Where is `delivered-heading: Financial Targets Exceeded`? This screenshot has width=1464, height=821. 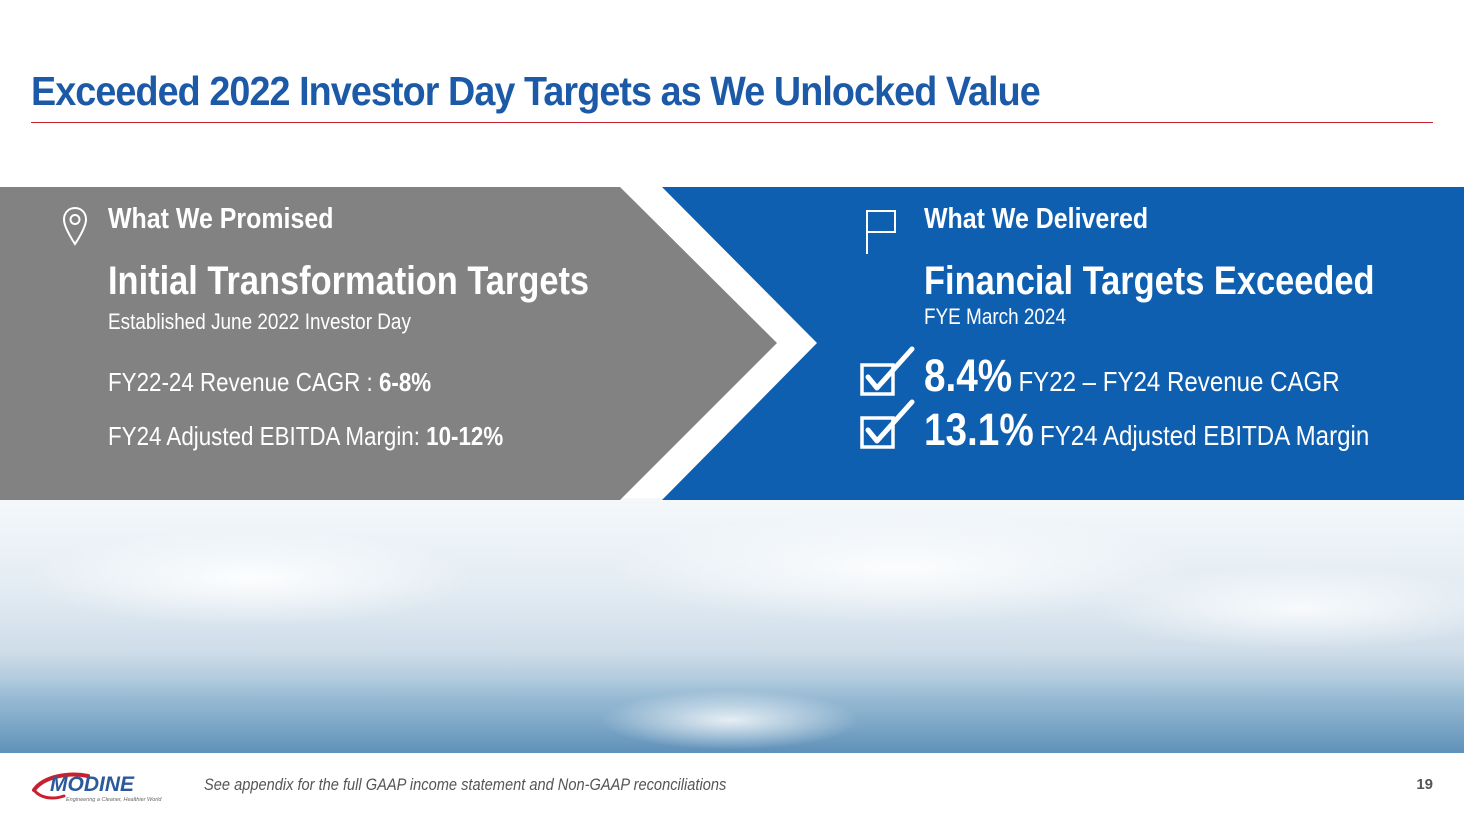 delivered-heading: Financial Targets Exceeded is located at coordinates (1149, 281).